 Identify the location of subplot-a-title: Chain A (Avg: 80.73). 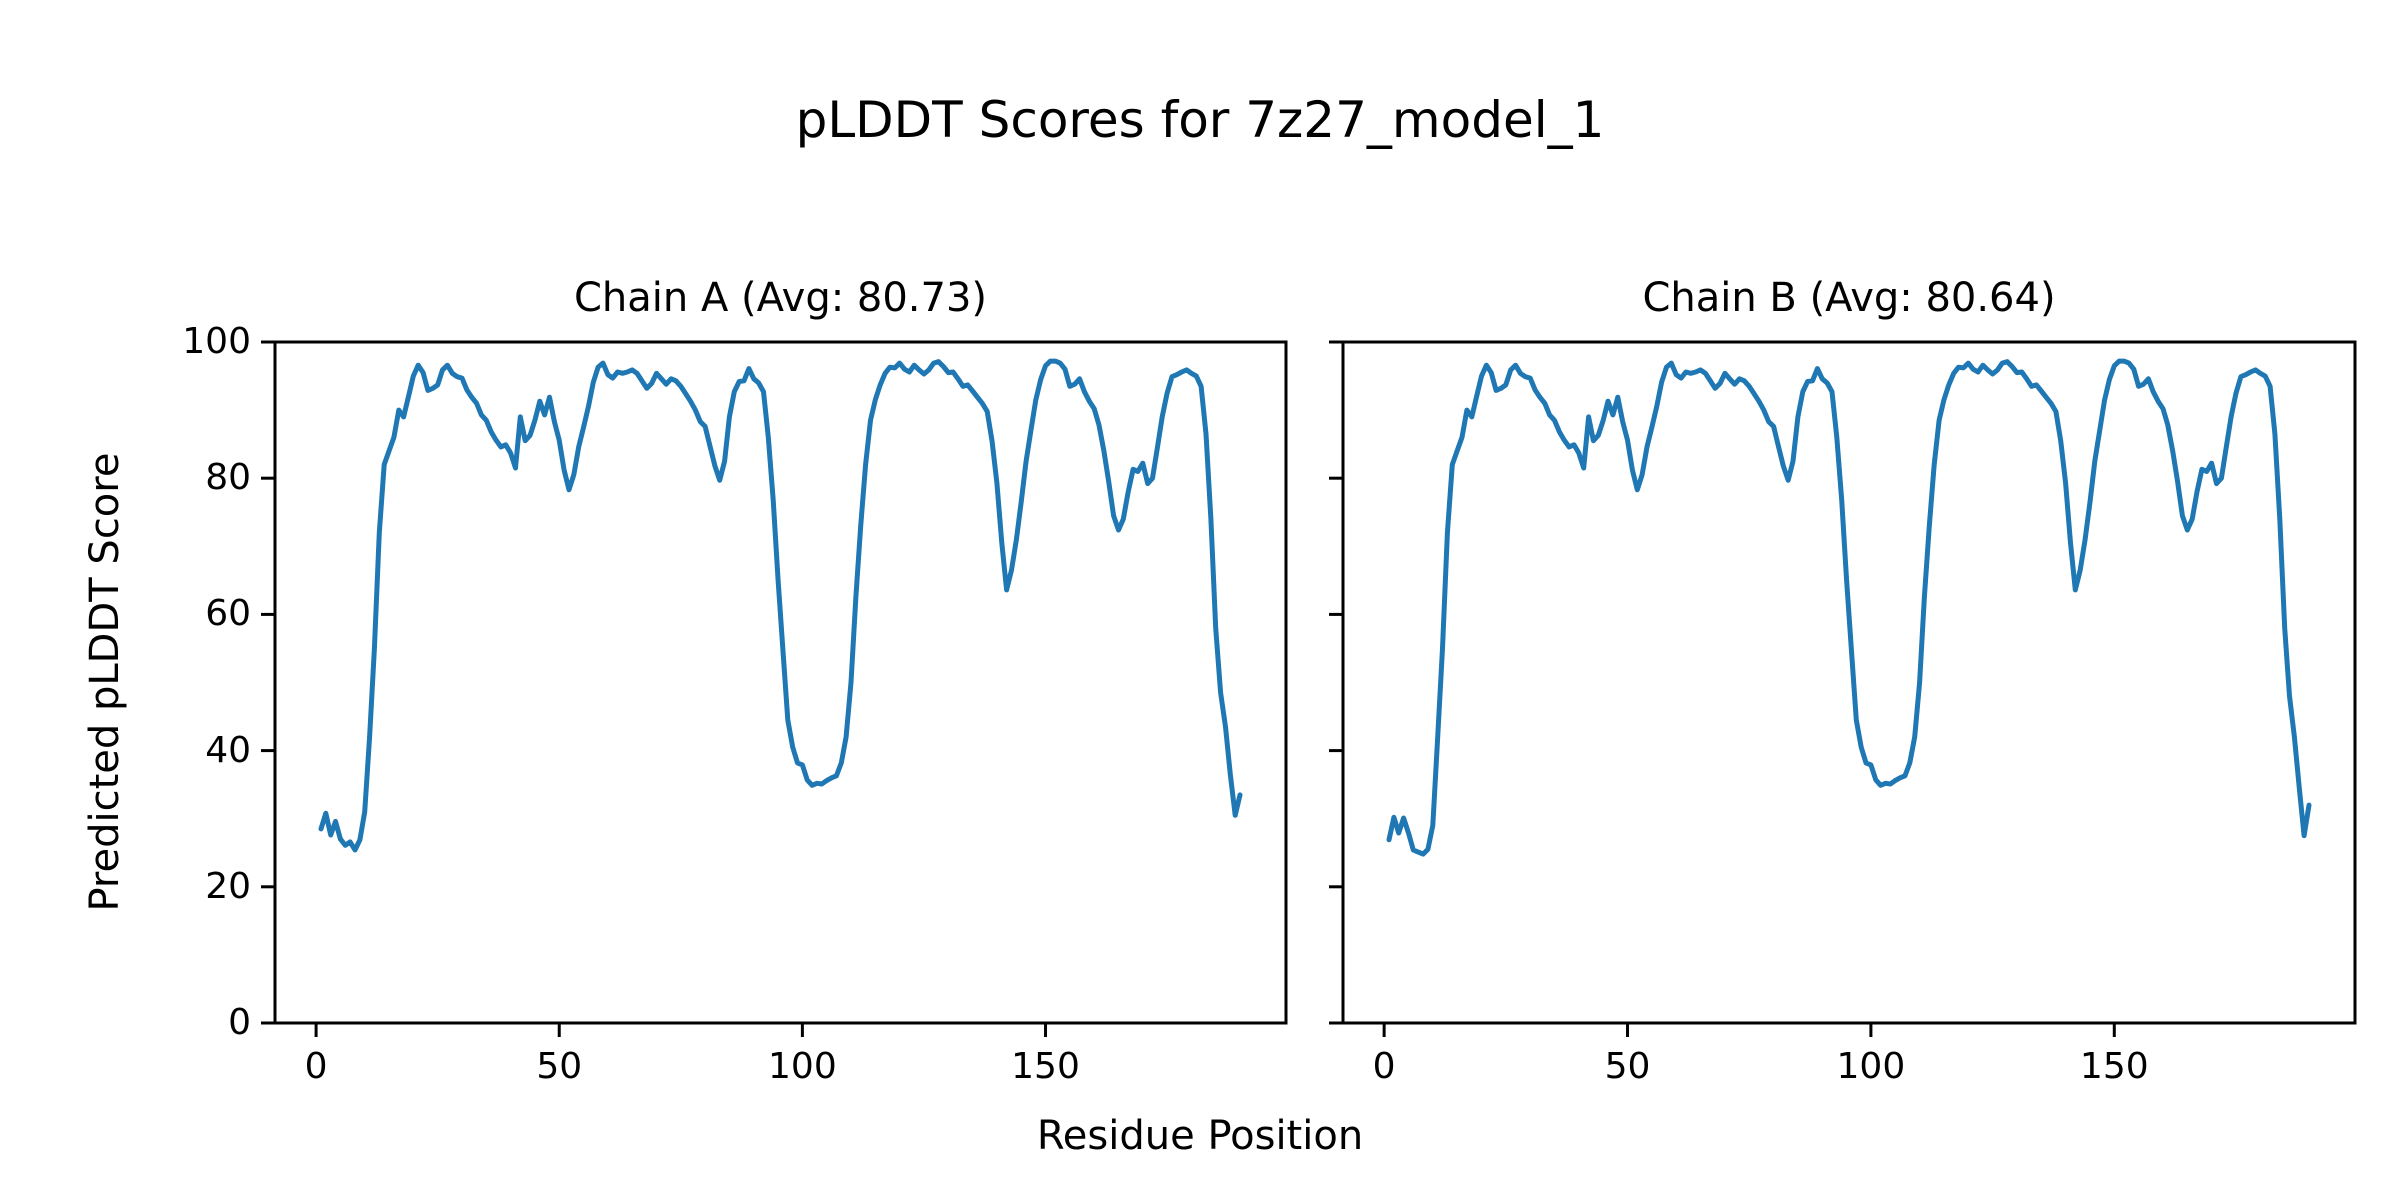
(780, 298).